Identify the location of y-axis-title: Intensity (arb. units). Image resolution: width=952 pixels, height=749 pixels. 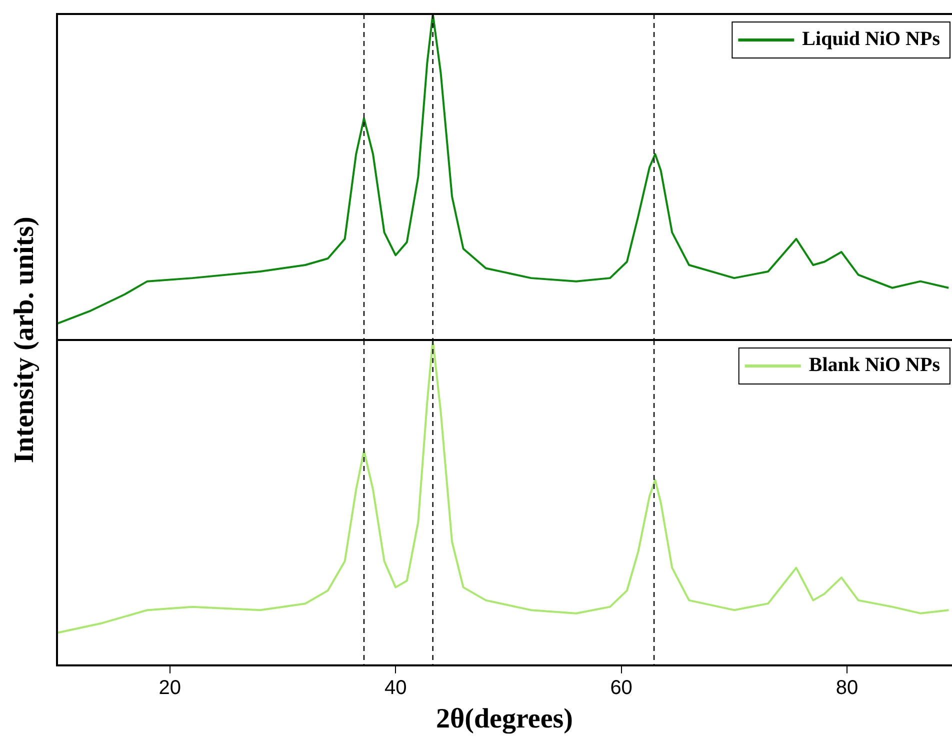
(25, 340).